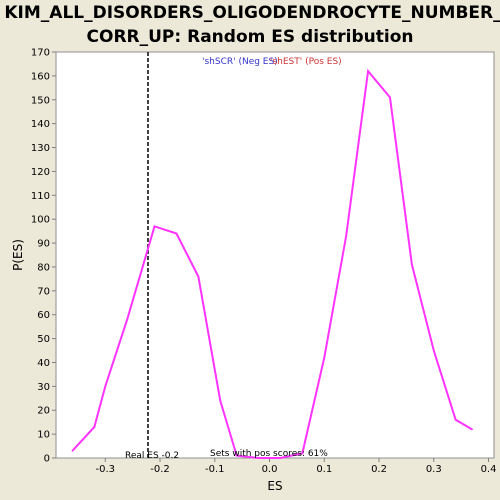 Image resolution: width=500 pixels, height=500 pixels. What do you see at coordinates (40, 124) in the screenshot?
I see `y-tick-label: 140` at bounding box center [40, 124].